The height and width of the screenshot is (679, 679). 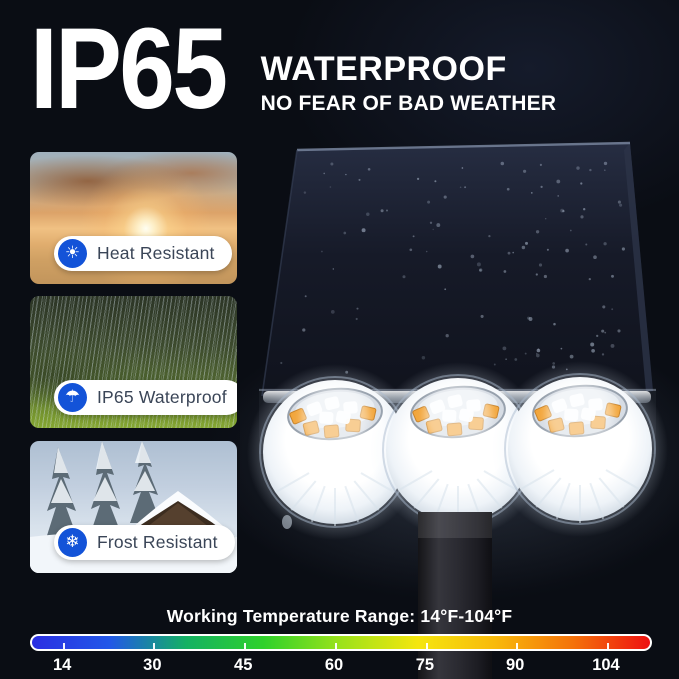 What do you see at coordinates (129, 69) in the screenshot?
I see `ip-rating-text: IP65` at bounding box center [129, 69].